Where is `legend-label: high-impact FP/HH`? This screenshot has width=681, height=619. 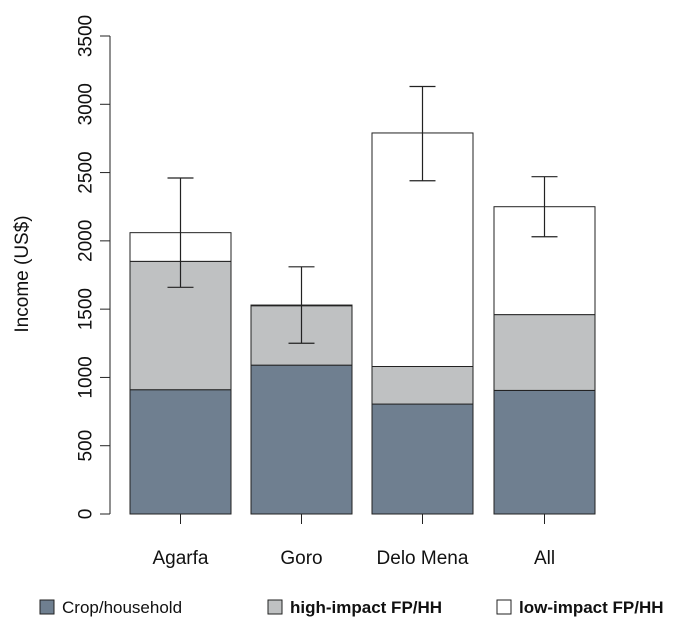
legend-label: high-impact FP/HH is located at coordinates (366, 607).